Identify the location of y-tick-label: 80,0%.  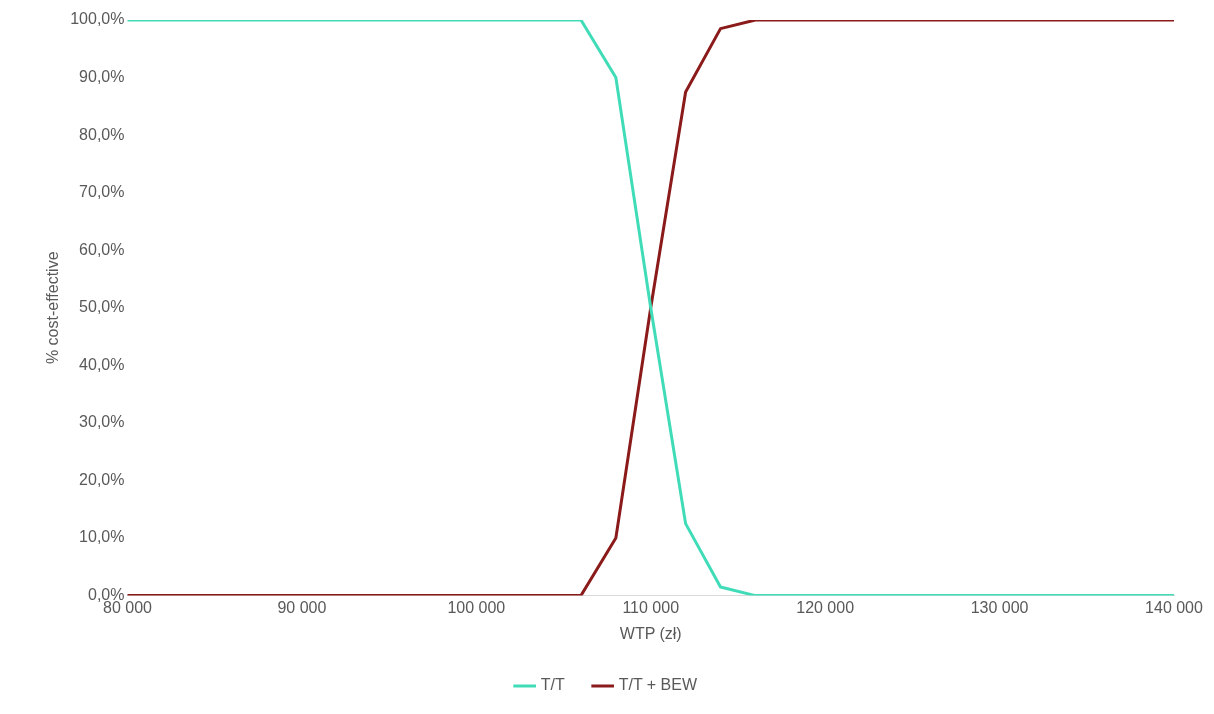
(102, 134).